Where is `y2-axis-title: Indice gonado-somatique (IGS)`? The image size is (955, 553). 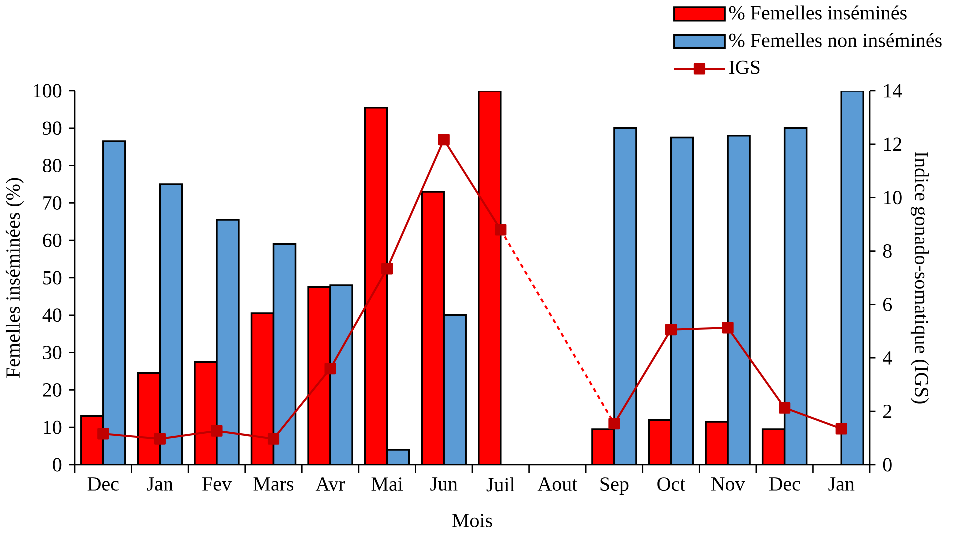
y2-axis-title: Indice gonado-somatique (IGS) is located at coordinates (920, 278).